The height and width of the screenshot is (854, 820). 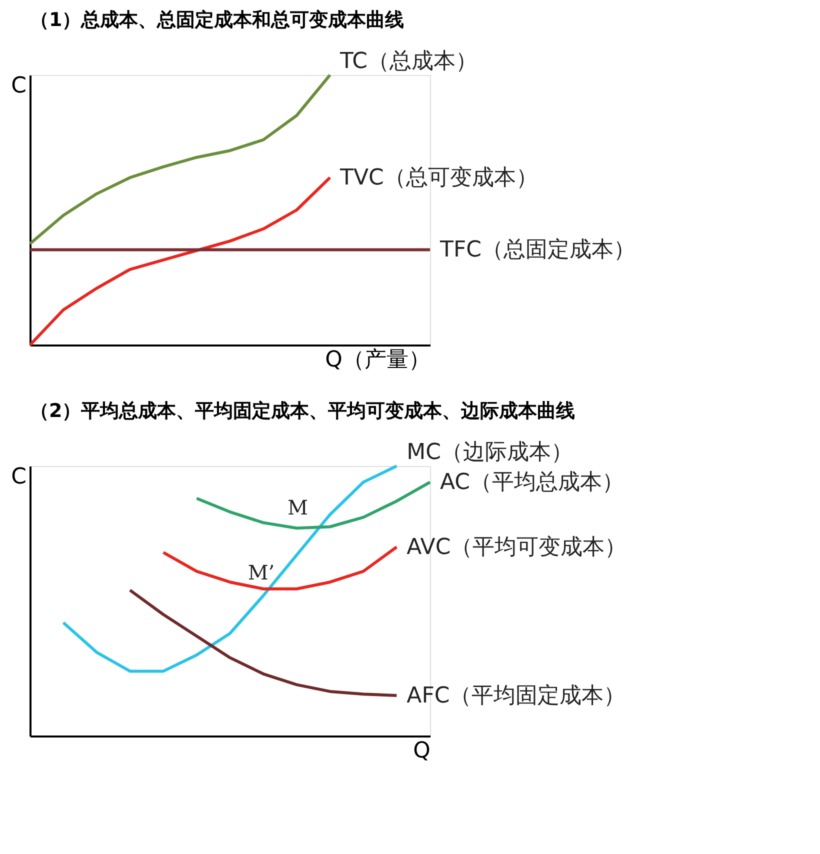 What do you see at coordinates (516, 696) in the screenshot?
I see `series-label: AFC（平均固定成本）` at bounding box center [516, 696].